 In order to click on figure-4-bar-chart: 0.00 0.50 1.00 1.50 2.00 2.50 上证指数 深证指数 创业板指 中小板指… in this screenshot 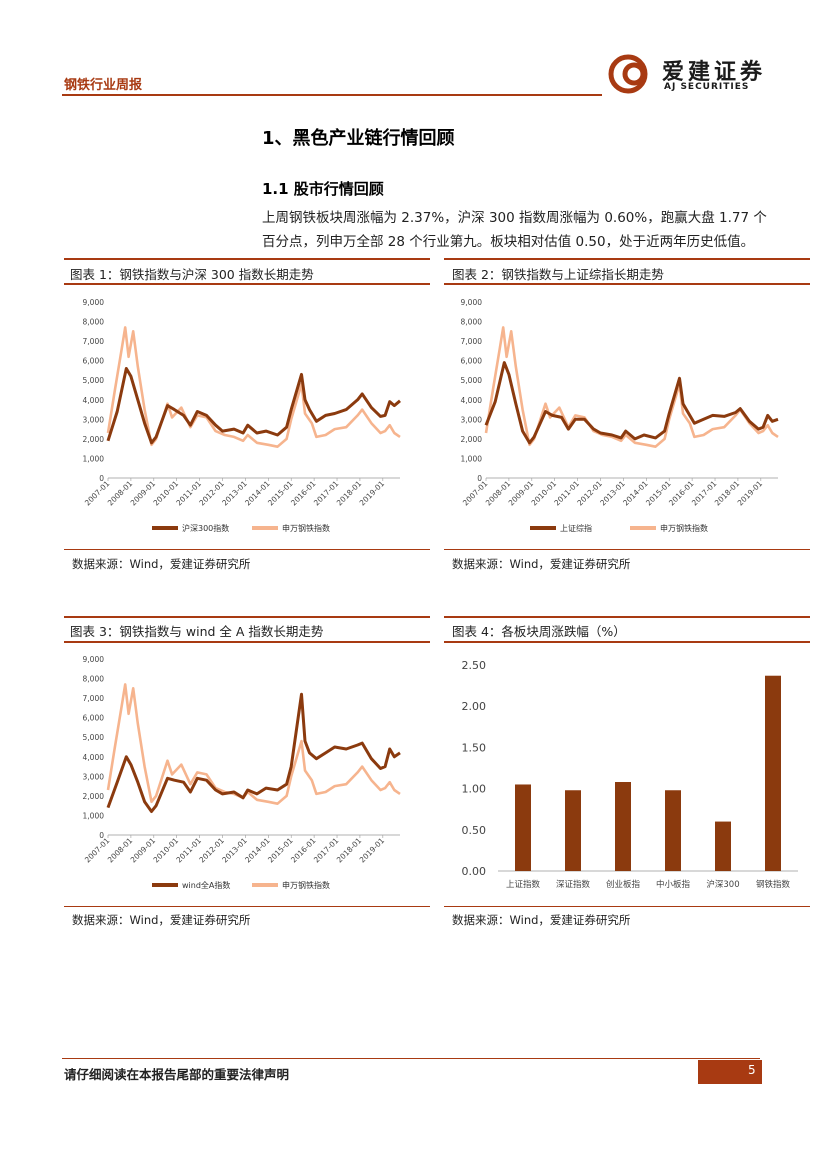, I will do `click(630, 774)`.